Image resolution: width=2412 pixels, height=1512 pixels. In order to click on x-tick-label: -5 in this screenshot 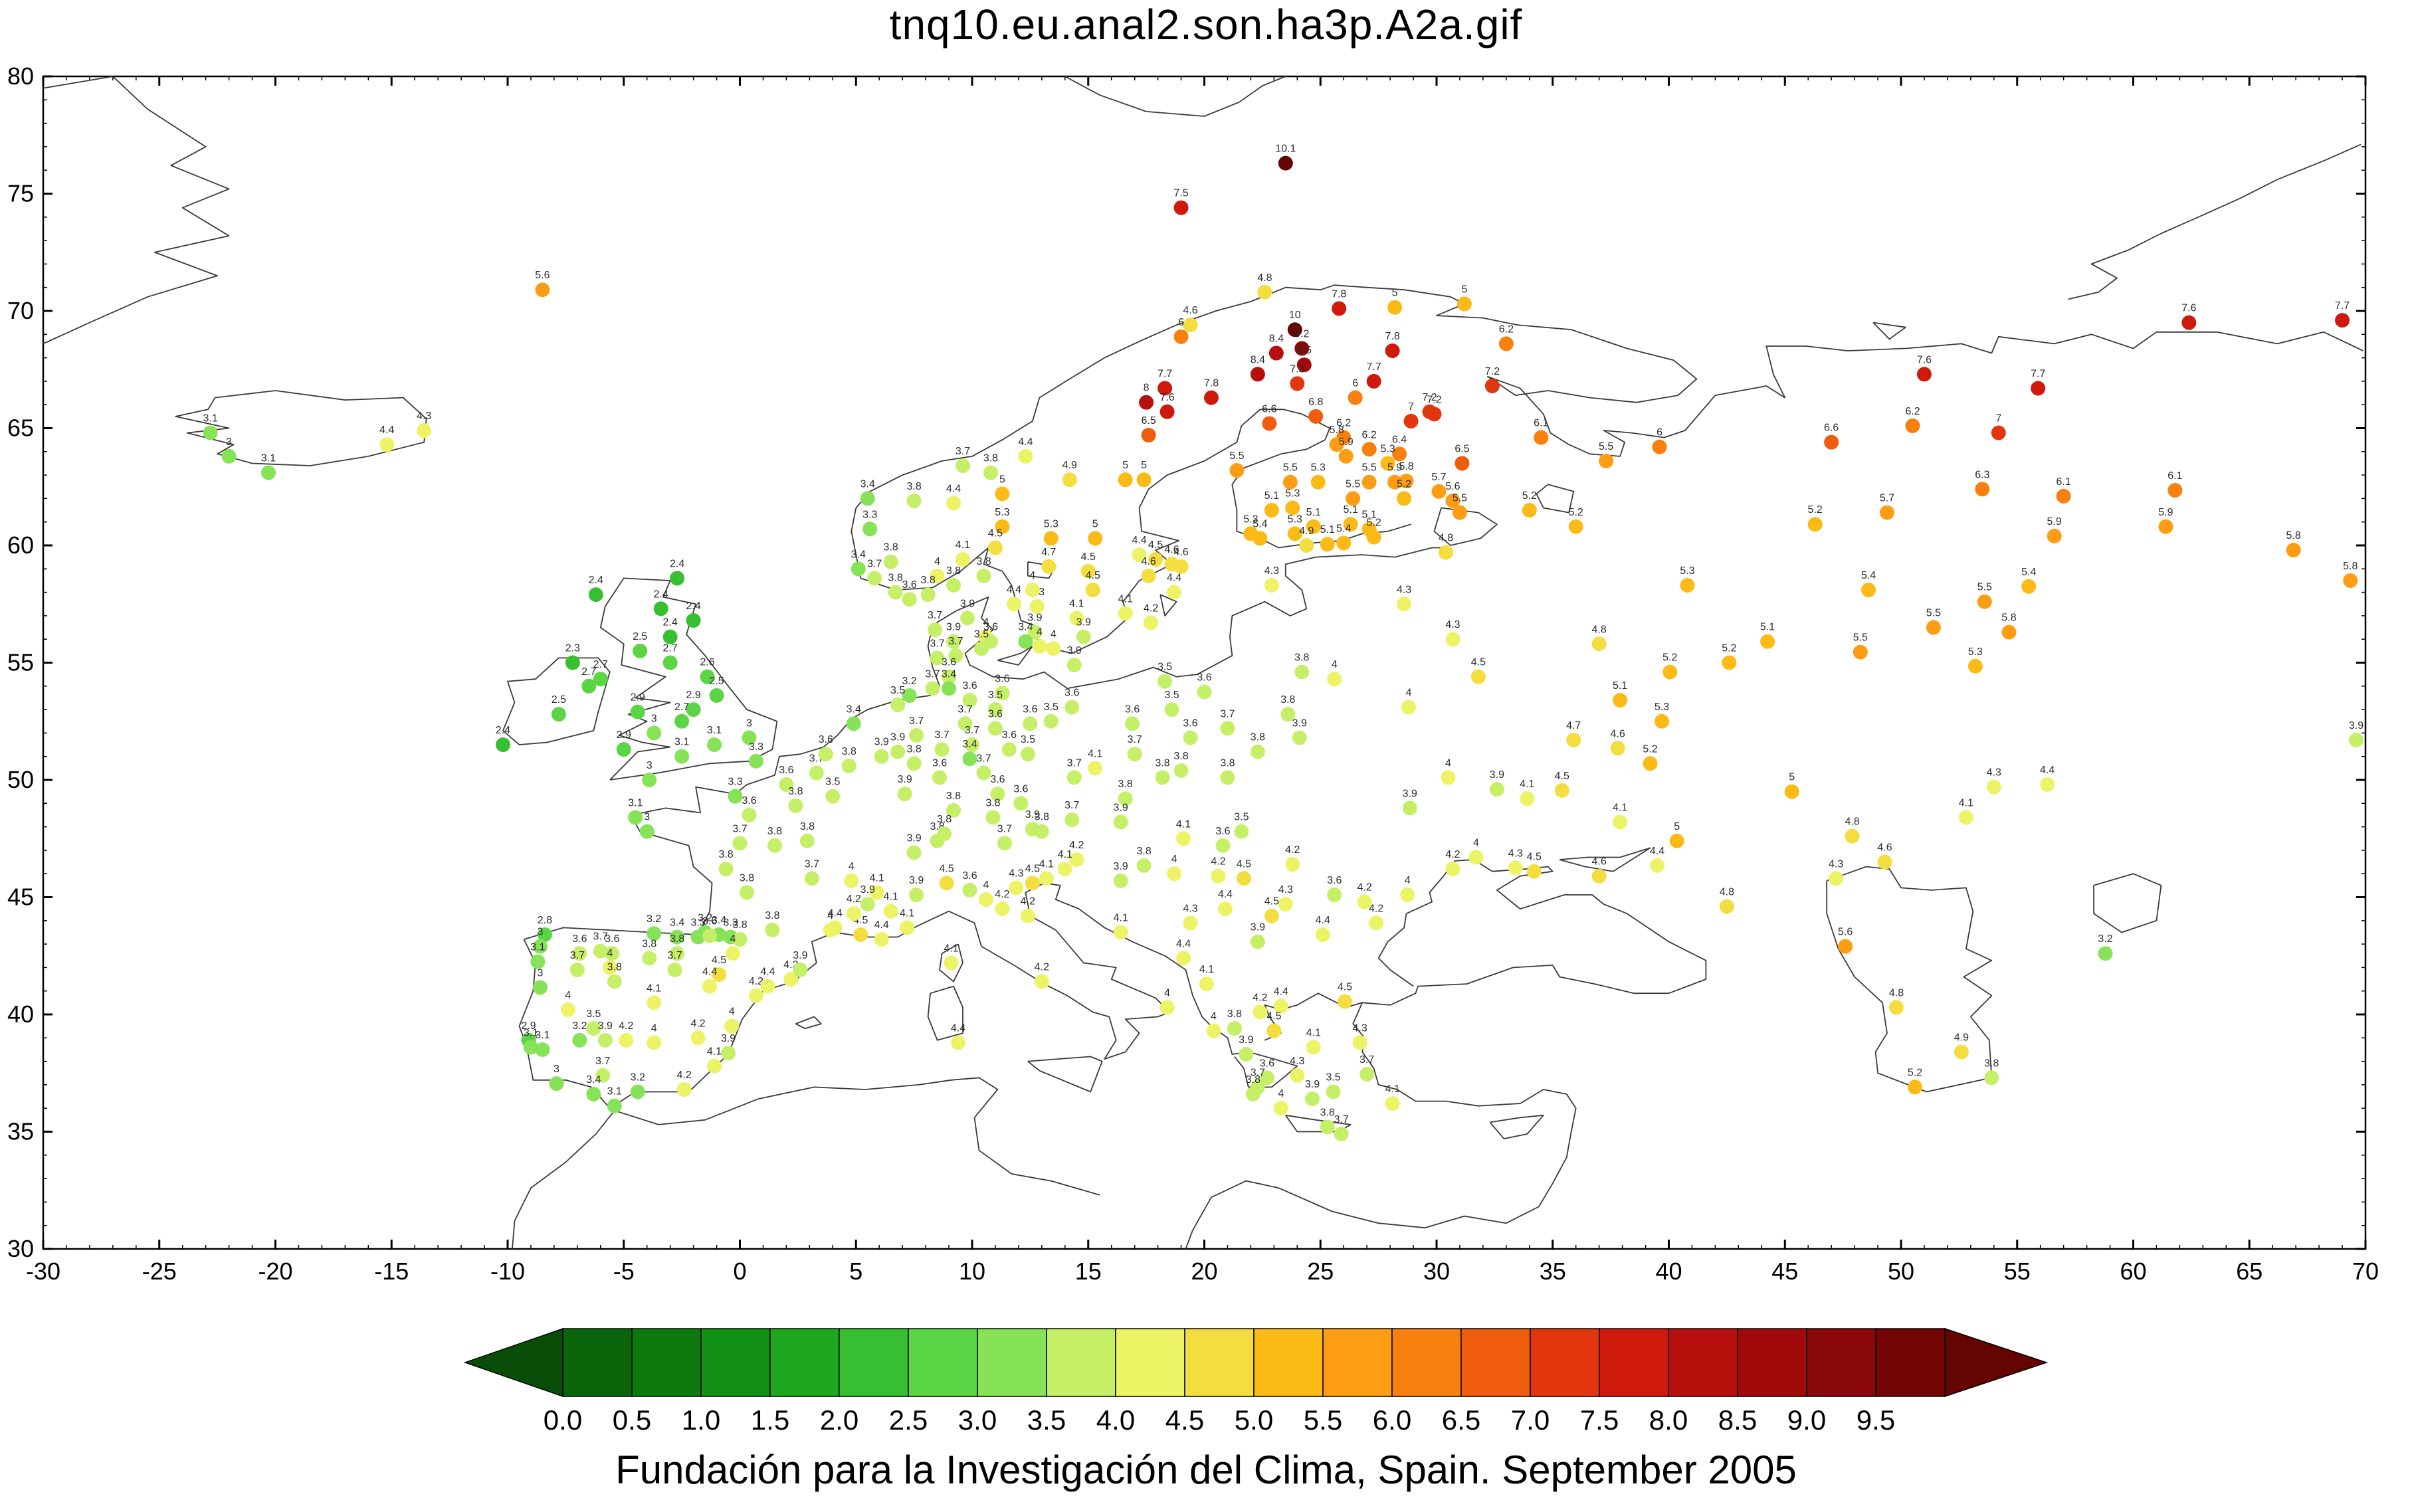, I will do `click(624, 1271)`.